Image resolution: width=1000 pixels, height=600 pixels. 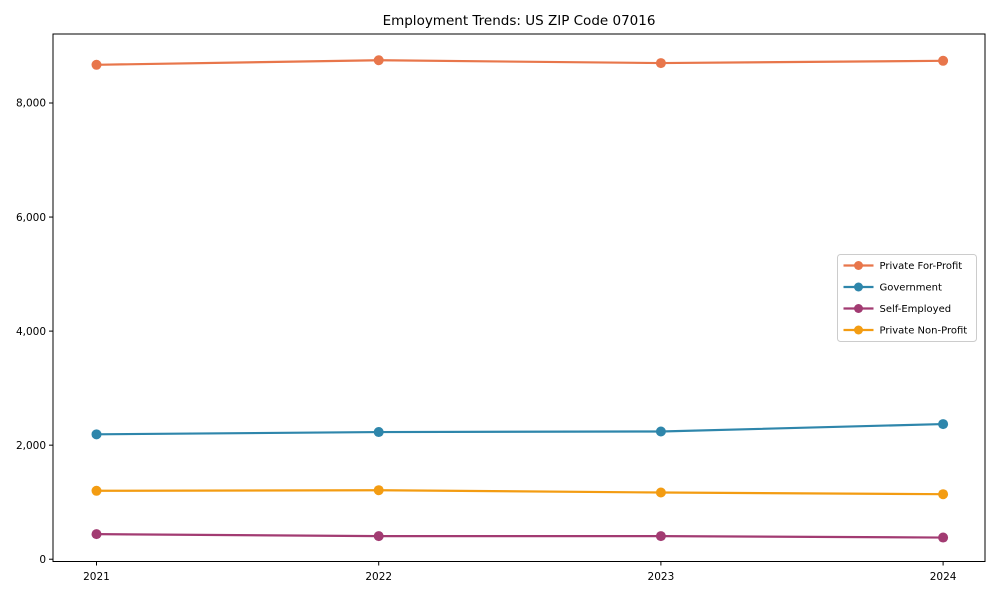 I want to click on y-tick-label: 6,000, so click(x=31, y=218).